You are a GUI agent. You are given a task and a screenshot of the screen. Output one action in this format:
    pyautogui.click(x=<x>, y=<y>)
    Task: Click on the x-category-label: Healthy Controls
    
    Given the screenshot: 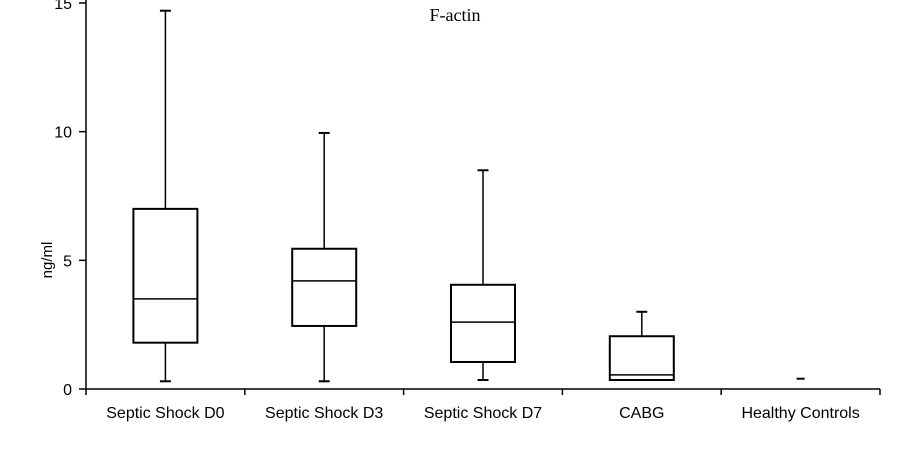 What is the action you would take?
    pyautogui.click(x=800, y=413)
    